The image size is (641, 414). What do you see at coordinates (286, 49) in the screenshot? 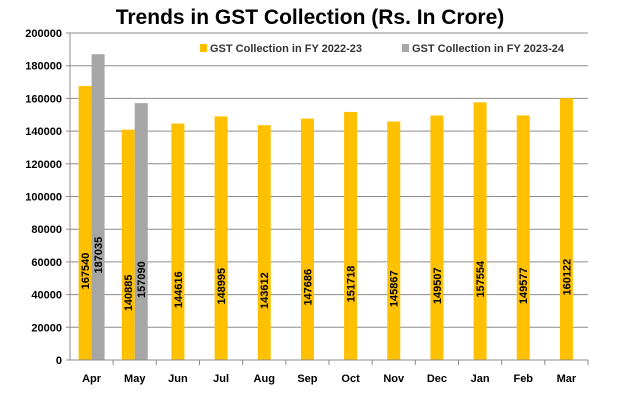
I see `legend-label: GST Collection in FY 2022-23` at bounding box center [286, 49].